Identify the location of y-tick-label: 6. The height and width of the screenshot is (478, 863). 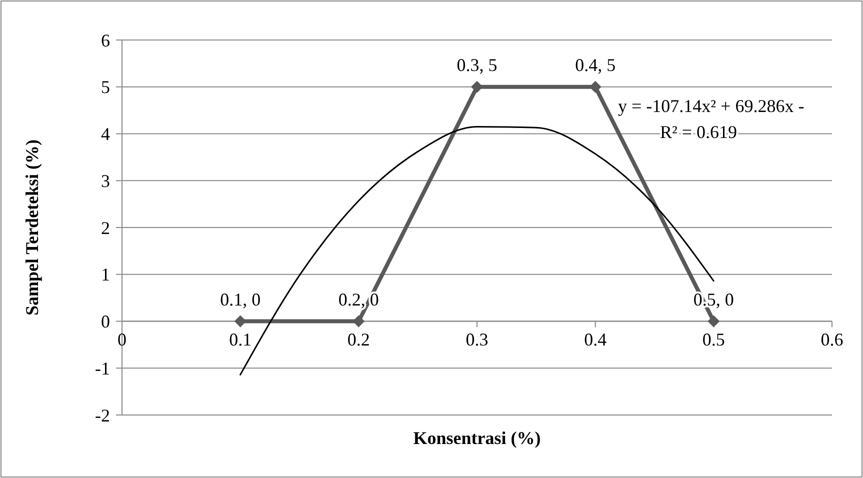
(105, 40).